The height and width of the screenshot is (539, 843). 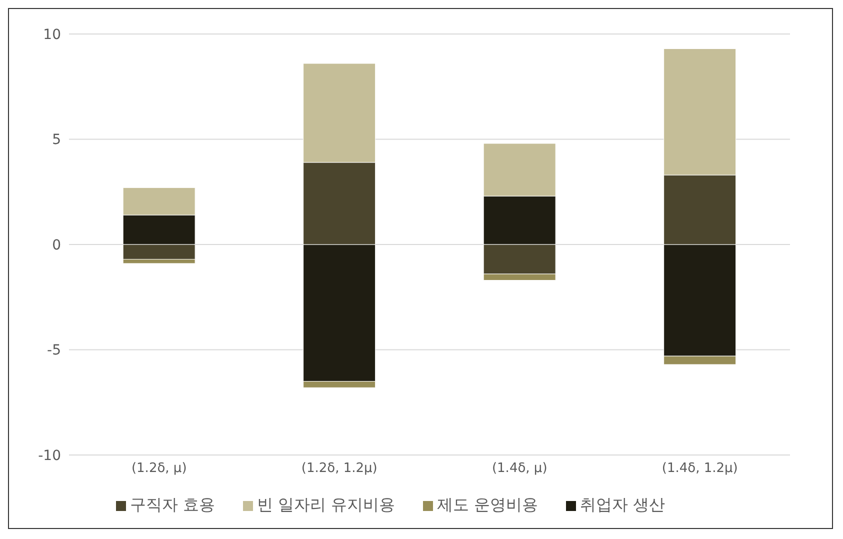 I want to click on legend-label: 취업자 생산, so click(x=623, y=504).